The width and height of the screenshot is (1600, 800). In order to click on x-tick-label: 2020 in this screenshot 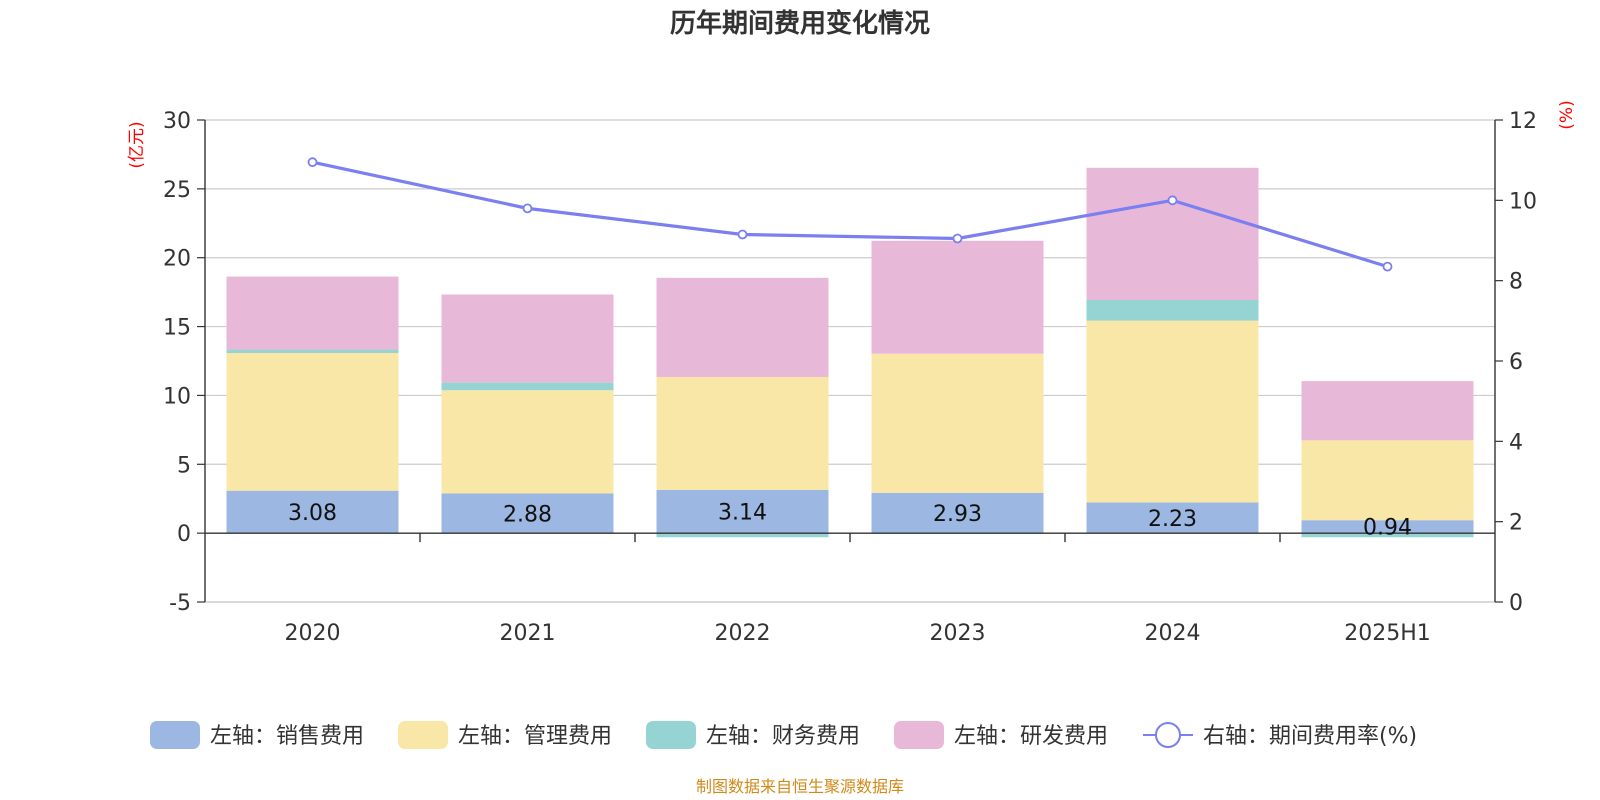, I will do `click(313, 633)`.